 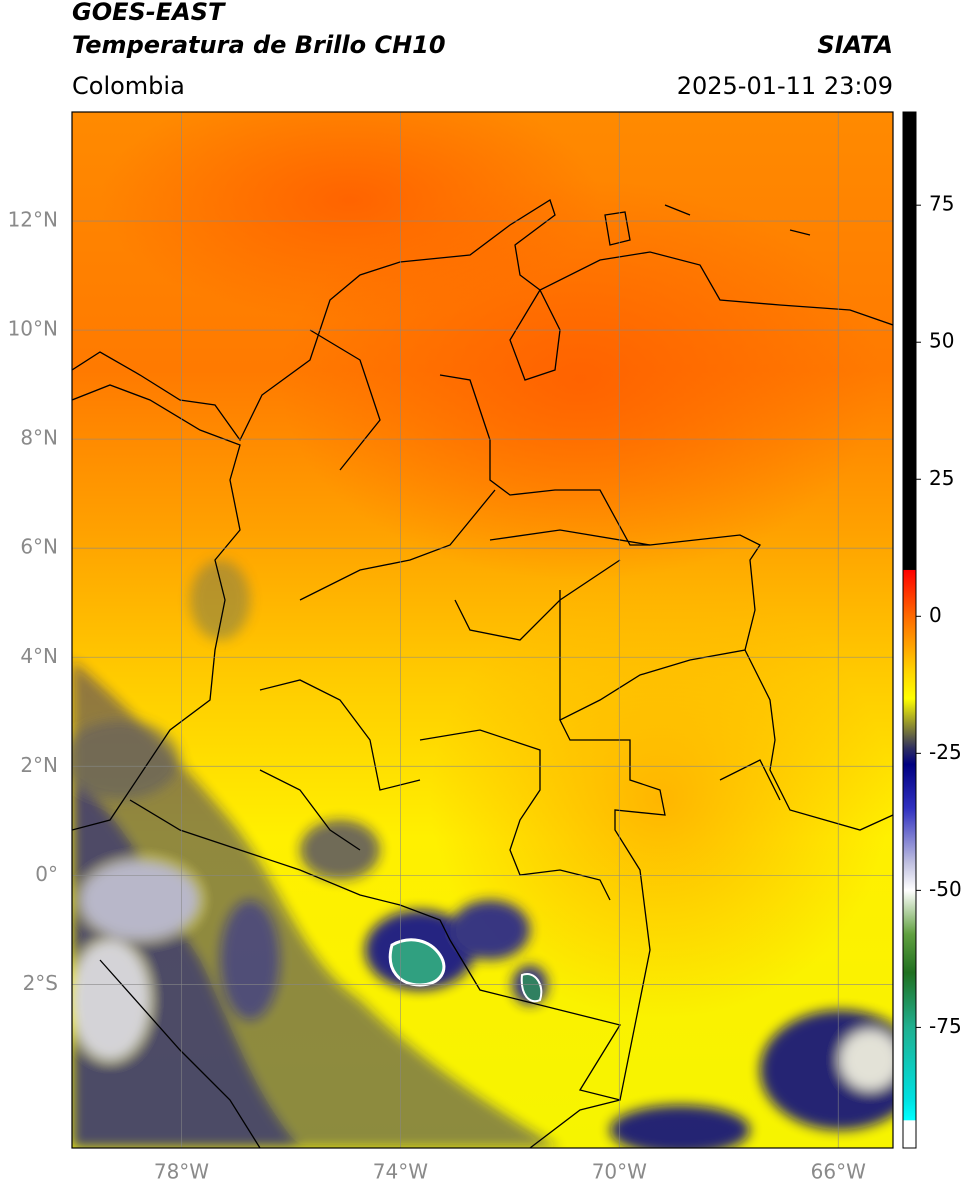 I want to click on x-tick-label: 66°W, so click(x=838, y=1172).